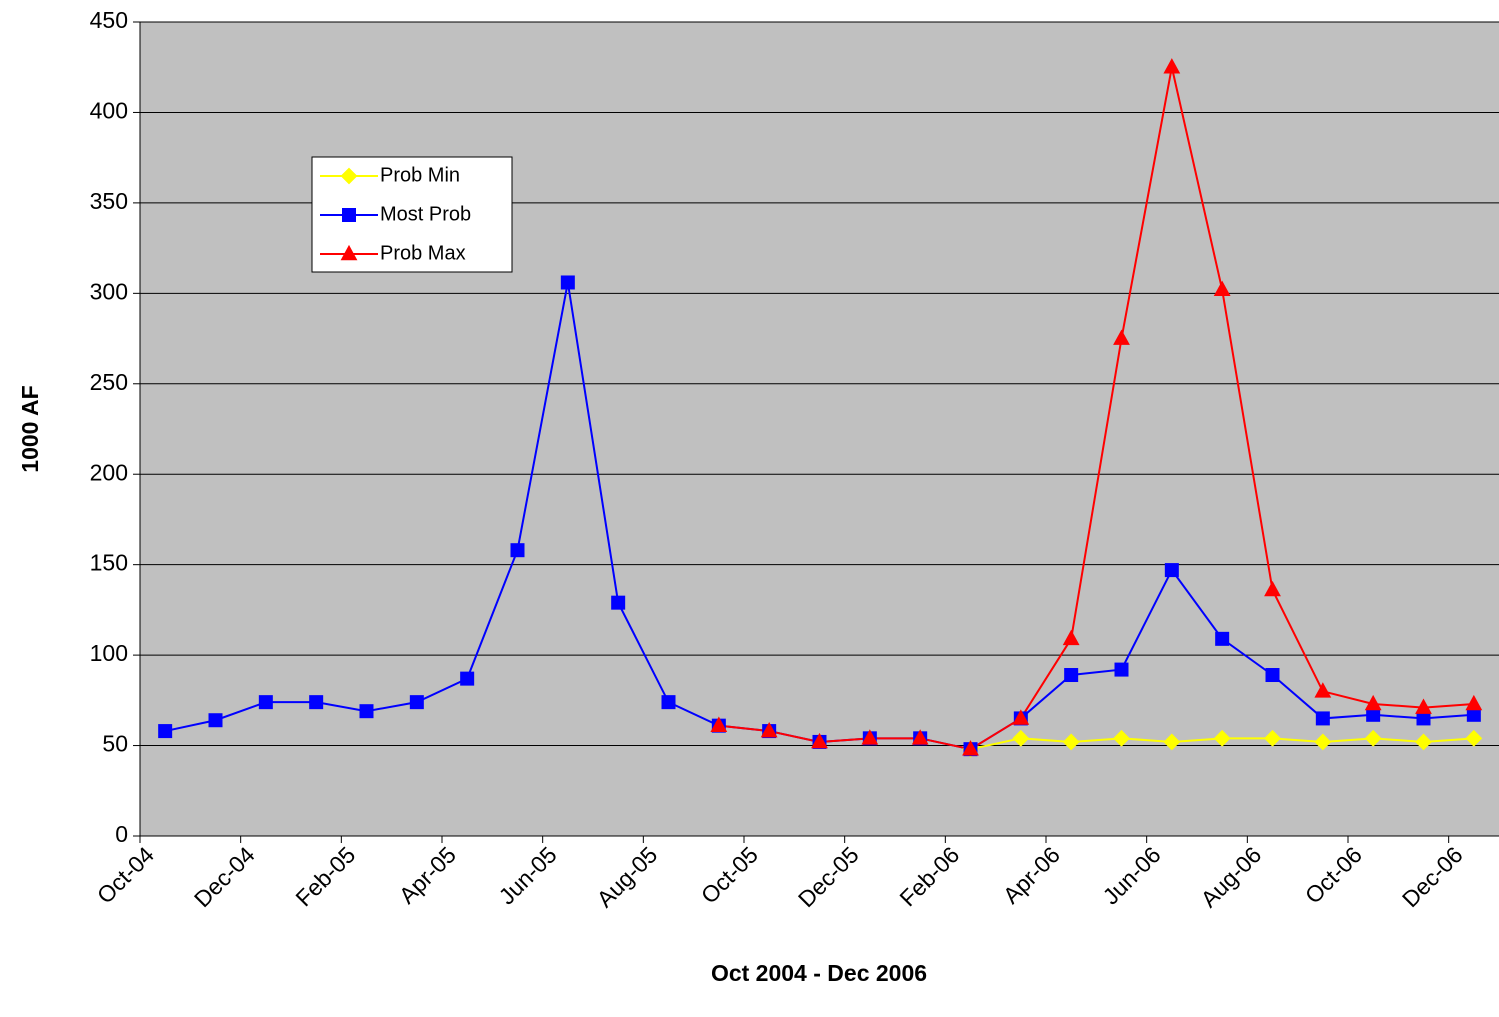  What do you see at coordinates (109, 382) in the screenshot?
I see `y-tick-label: 250` at bounding box center [109, 382].